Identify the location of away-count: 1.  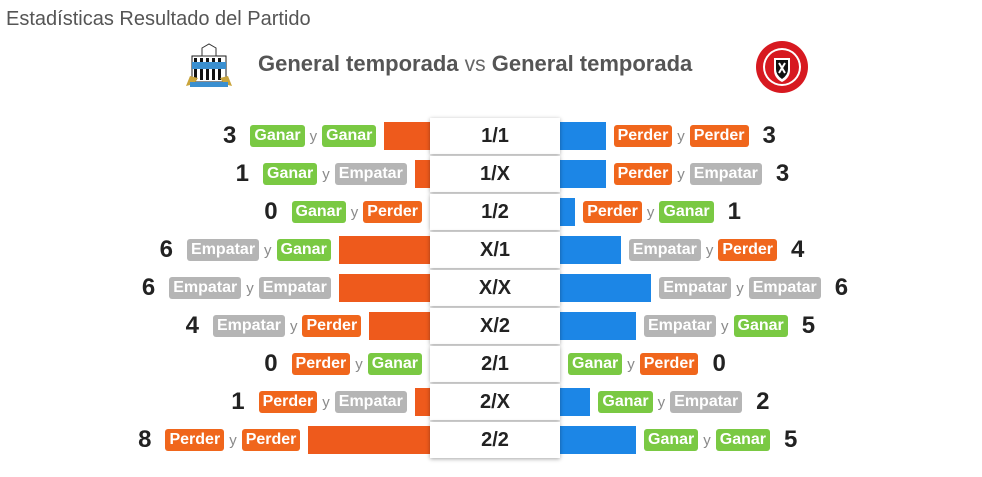
(734, 211).